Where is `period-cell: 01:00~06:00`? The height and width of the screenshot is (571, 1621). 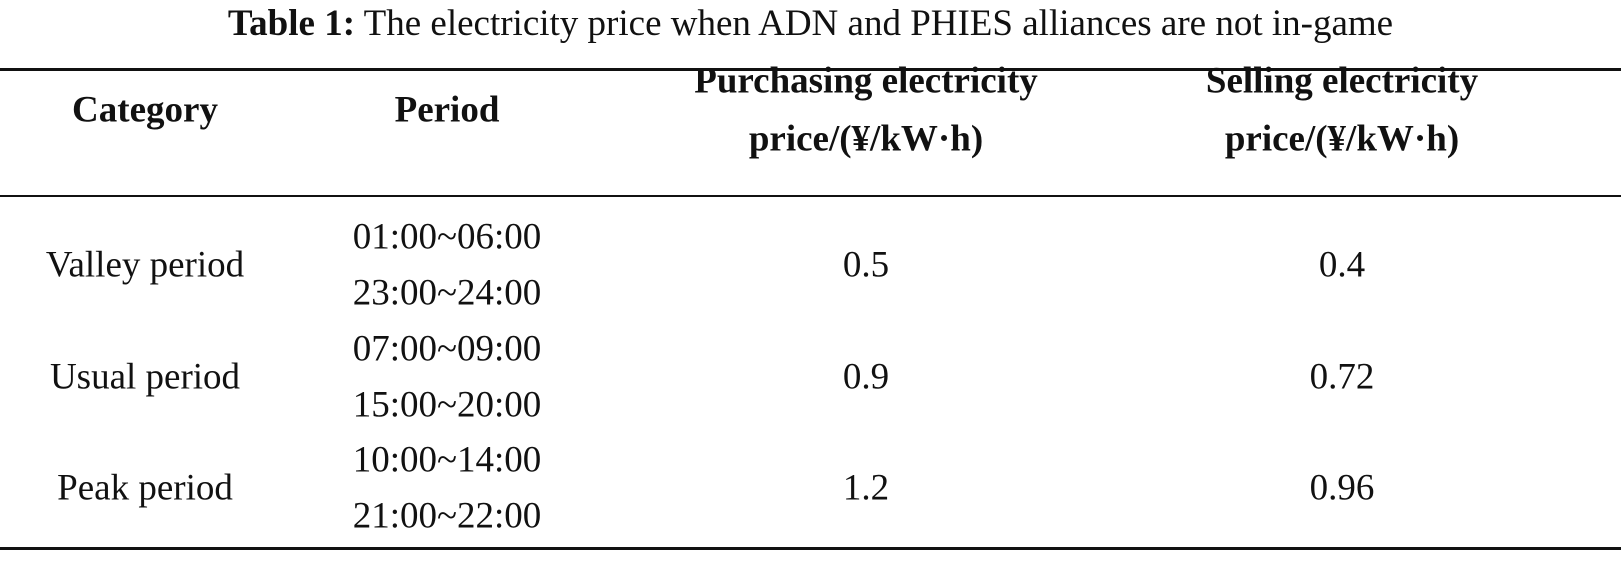
period-cell: 01:00~06:00 is located at coordinates (447, 237).